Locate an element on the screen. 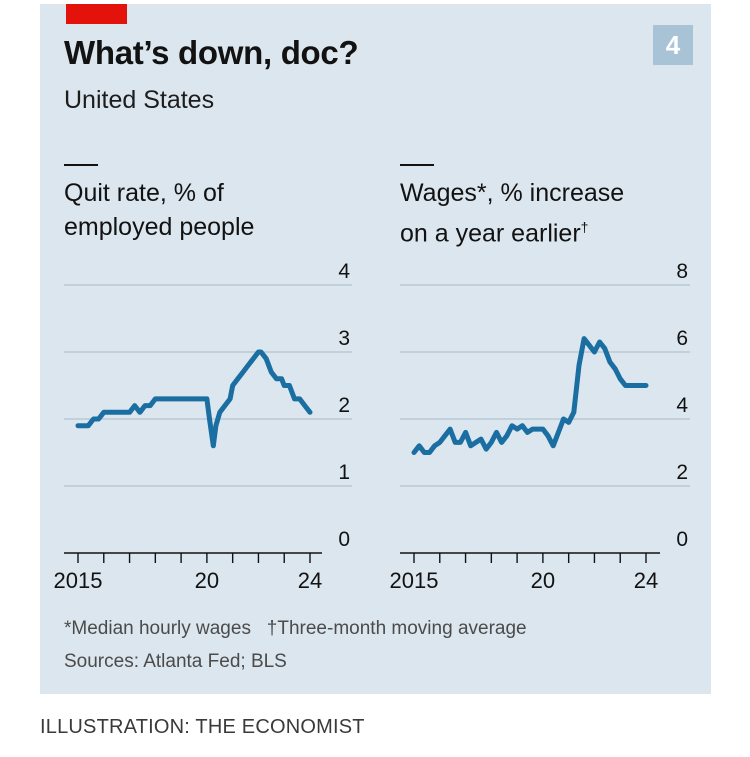 This screenshot has width=750, height=757. right-x-tick-label: 2015 is located at coordinates (414, 580).